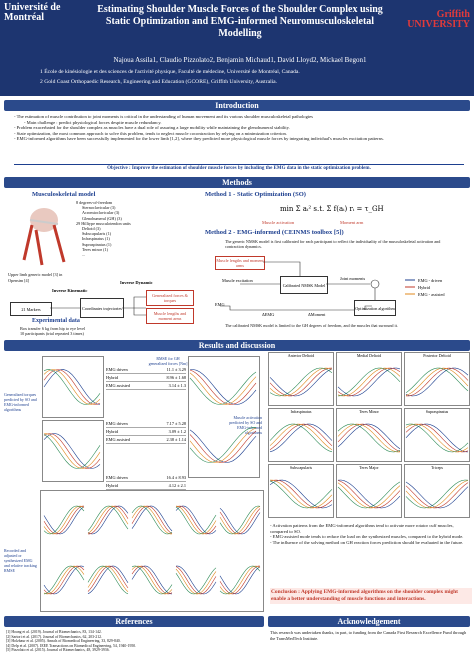 The image size is (474, 670). I want to click on muscle-chart: Teres Major, so click(369, 491).